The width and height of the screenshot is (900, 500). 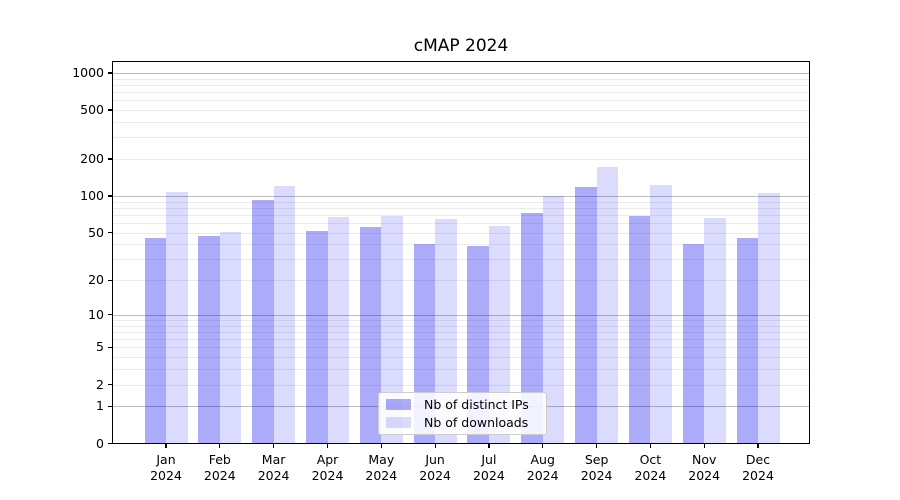 I want to click on x-tick-label-mar: Mar 2024, so click(x=273, y=467).